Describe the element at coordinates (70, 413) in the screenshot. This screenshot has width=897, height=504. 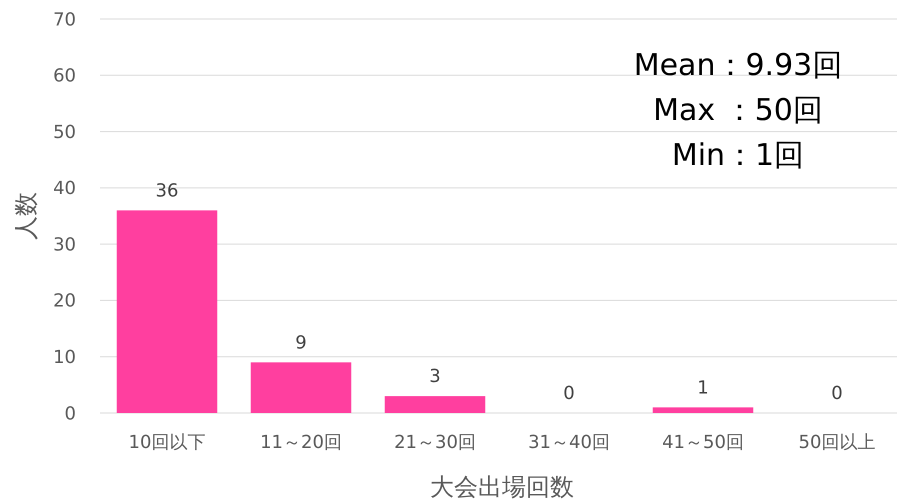
I see `y-tick-label: 0` at that location.